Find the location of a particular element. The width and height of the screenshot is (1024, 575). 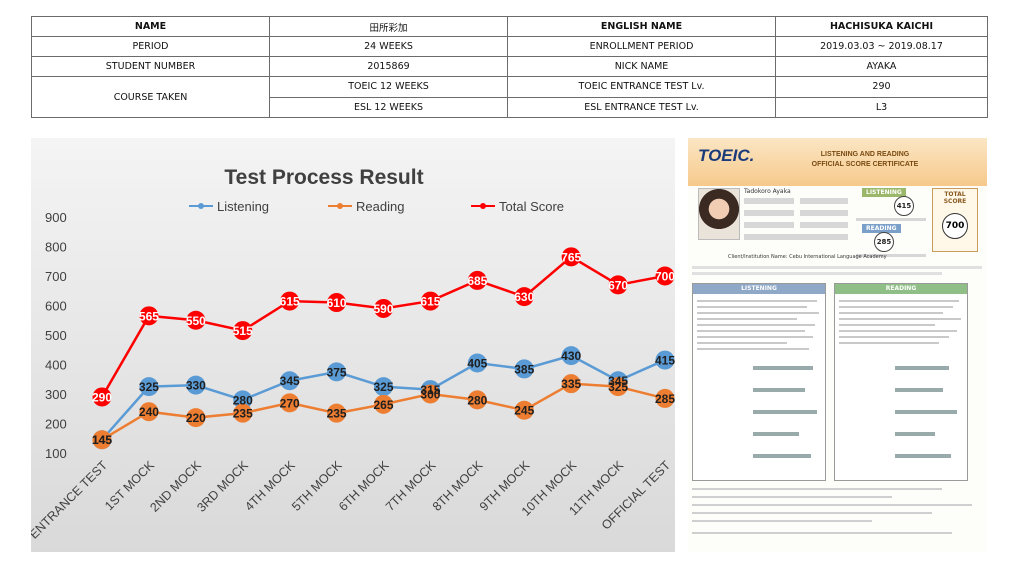

data-label-0-9: 385 is located at coordinates (524, 369).